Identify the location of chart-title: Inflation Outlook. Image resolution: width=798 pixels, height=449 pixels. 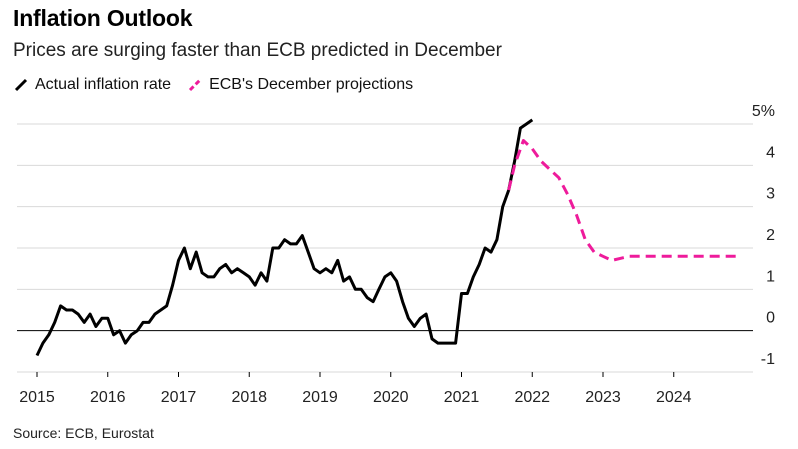
(103, 18).